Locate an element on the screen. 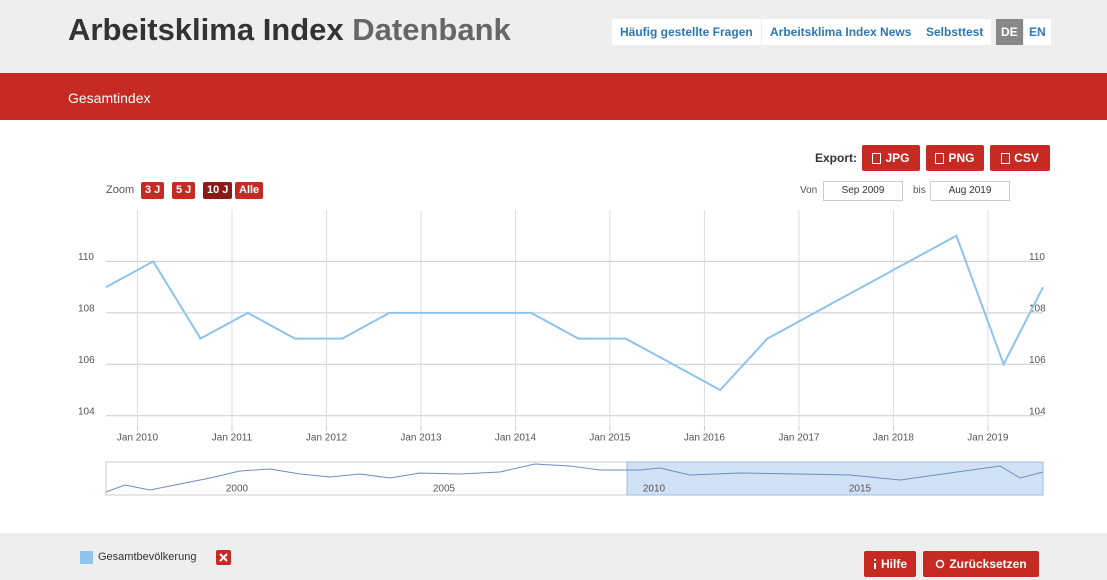 The image size is (1107, 580). title: Arbeitsklima Index is located at coordinates (206, 29).